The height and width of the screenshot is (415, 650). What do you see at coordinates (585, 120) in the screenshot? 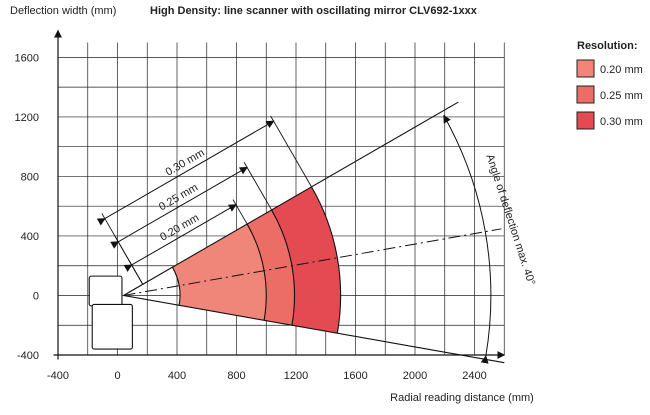
I see `legend-swatch-0.30` at bounding box center [585, 120].